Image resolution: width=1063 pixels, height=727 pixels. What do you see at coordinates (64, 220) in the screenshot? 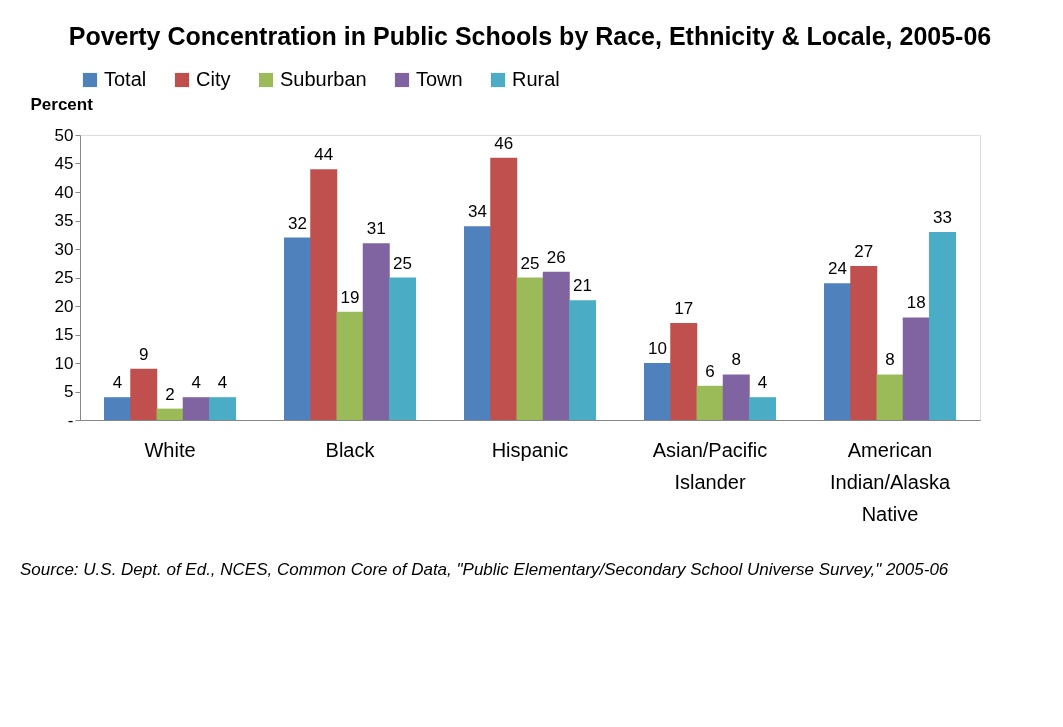
I see `y-tick-label: 35` at bounding box center [64, 220].